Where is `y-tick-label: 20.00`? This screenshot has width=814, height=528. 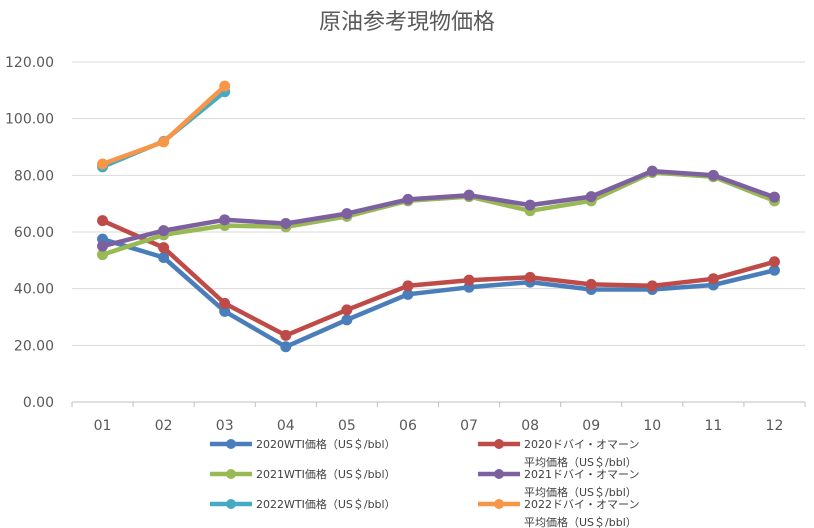
y-tick-label: 20.00 is located at coordinates (34, 346).